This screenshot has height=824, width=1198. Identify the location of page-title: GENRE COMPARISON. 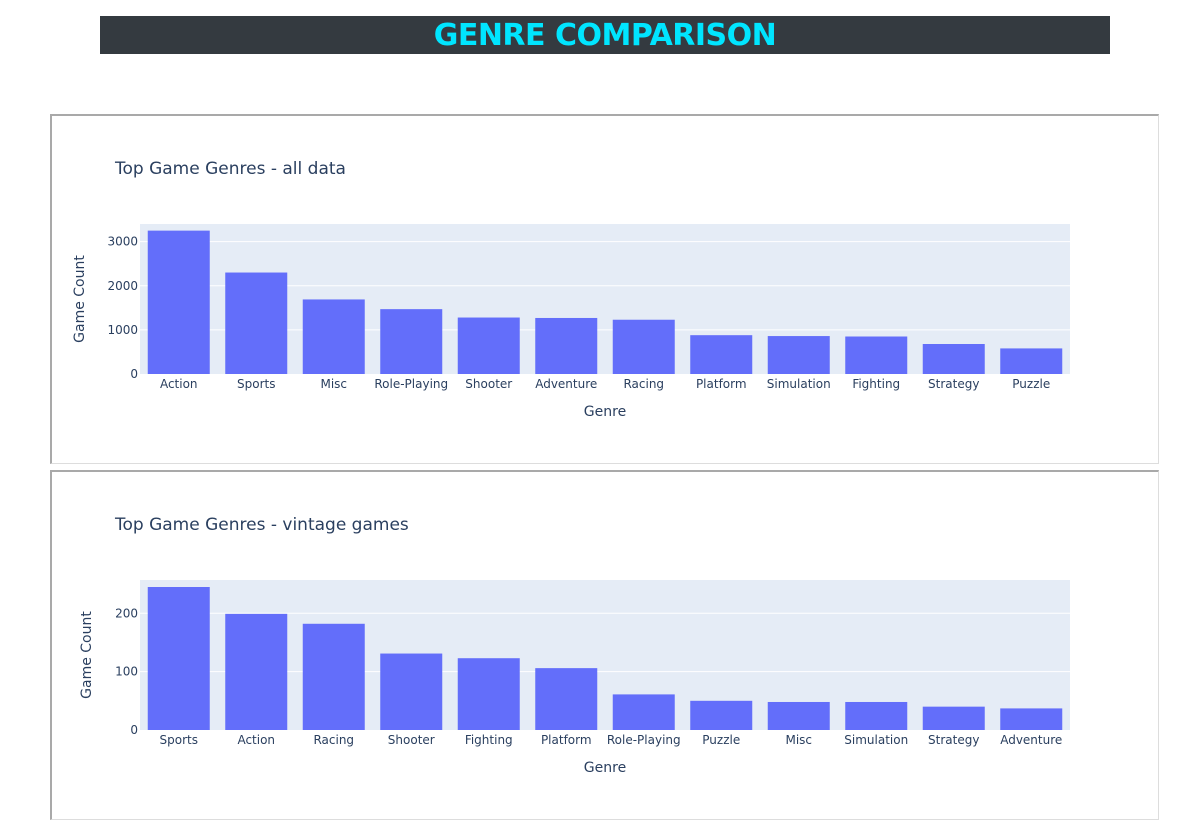
(605, 35).